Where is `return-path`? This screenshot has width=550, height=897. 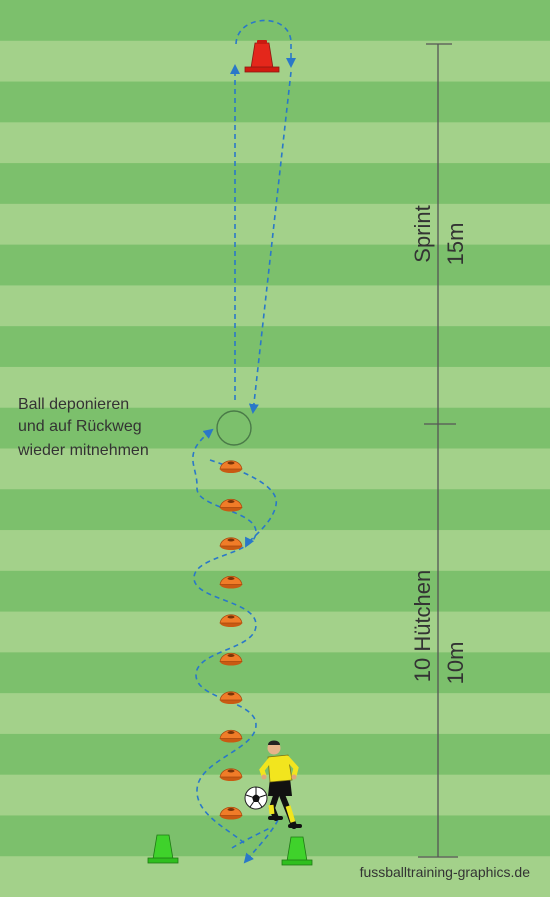
return-path is located at coordinates (261, 841).